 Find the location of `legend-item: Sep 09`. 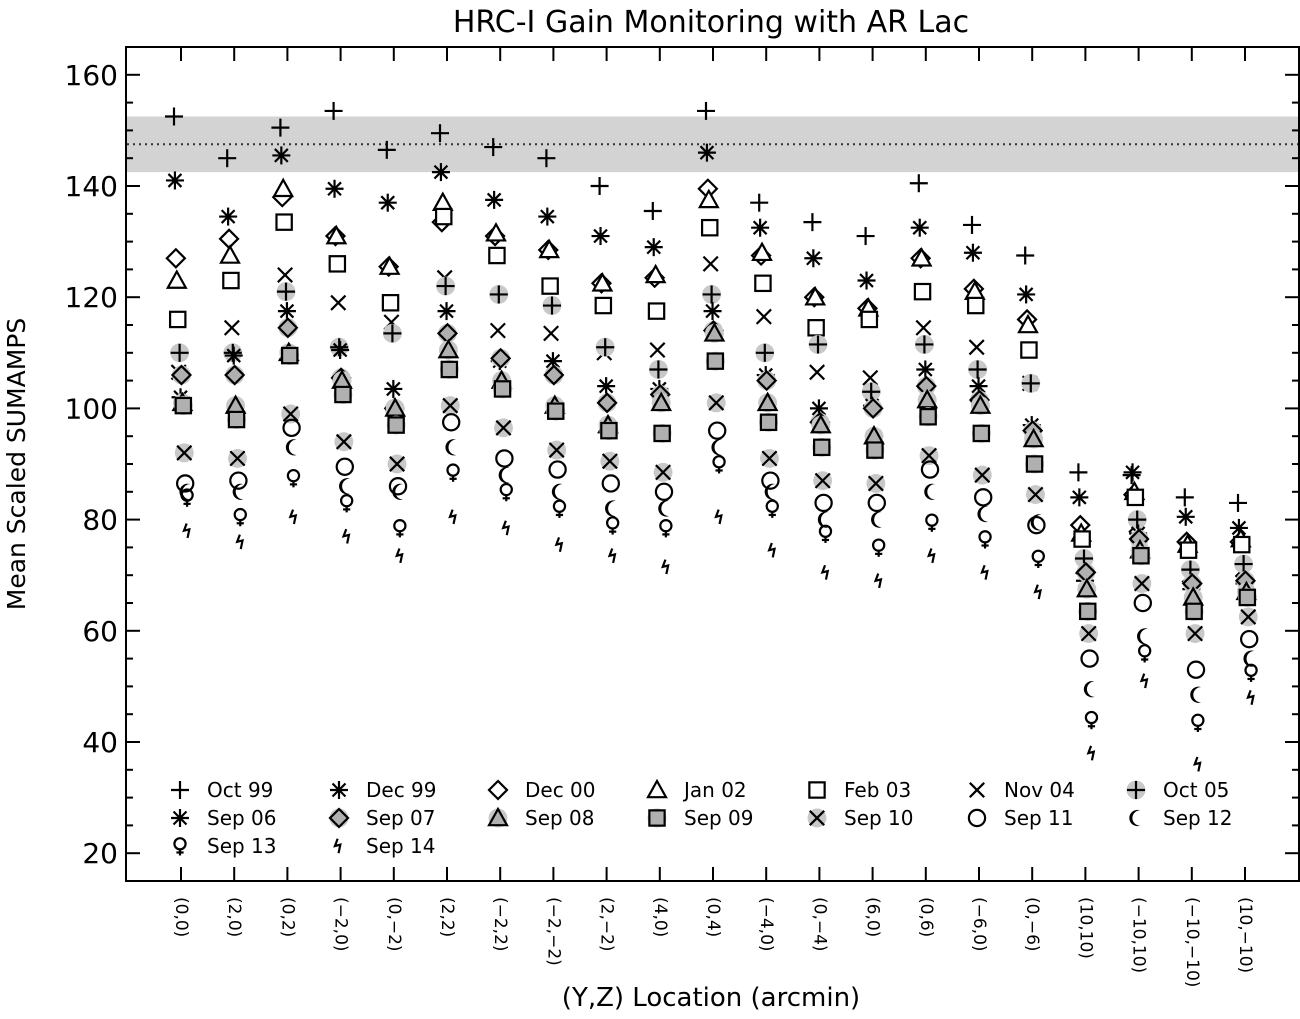

legend-item: Sep 09 is located at coordinates (700, 818).